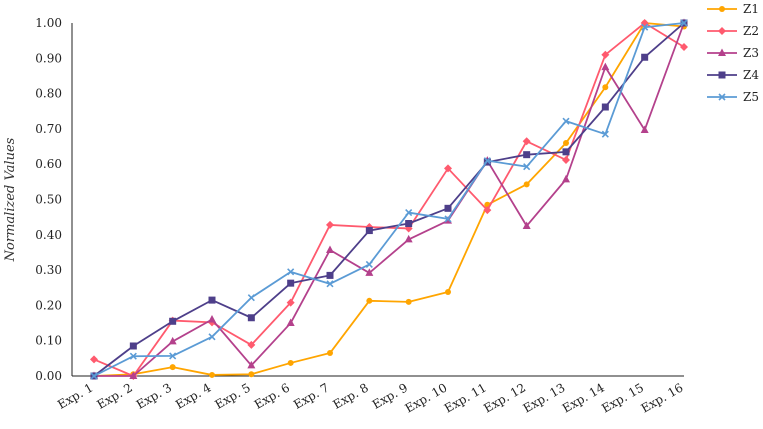  What do you see at coordinates (48, 270) in the screenshot?
I see `y-tick-label: 0.30` at bounding box center [48, 270].